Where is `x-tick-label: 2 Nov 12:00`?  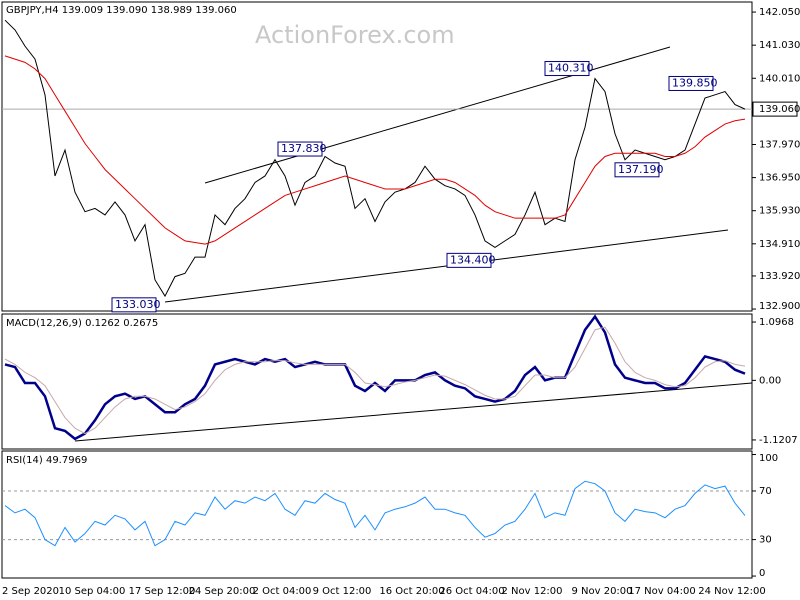
x-tick-label: 2 Nov 12:00 is located at coordinates (531, 591).